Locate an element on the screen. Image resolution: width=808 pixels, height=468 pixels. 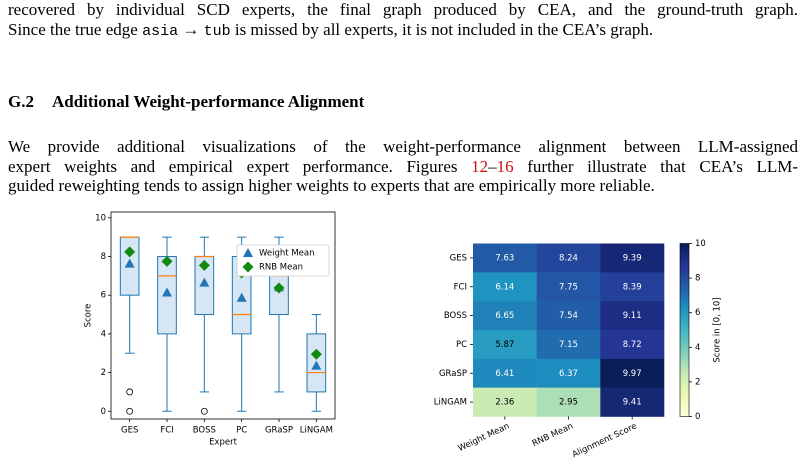
y-tick-label: 0 is located at coordinates (103, 412).